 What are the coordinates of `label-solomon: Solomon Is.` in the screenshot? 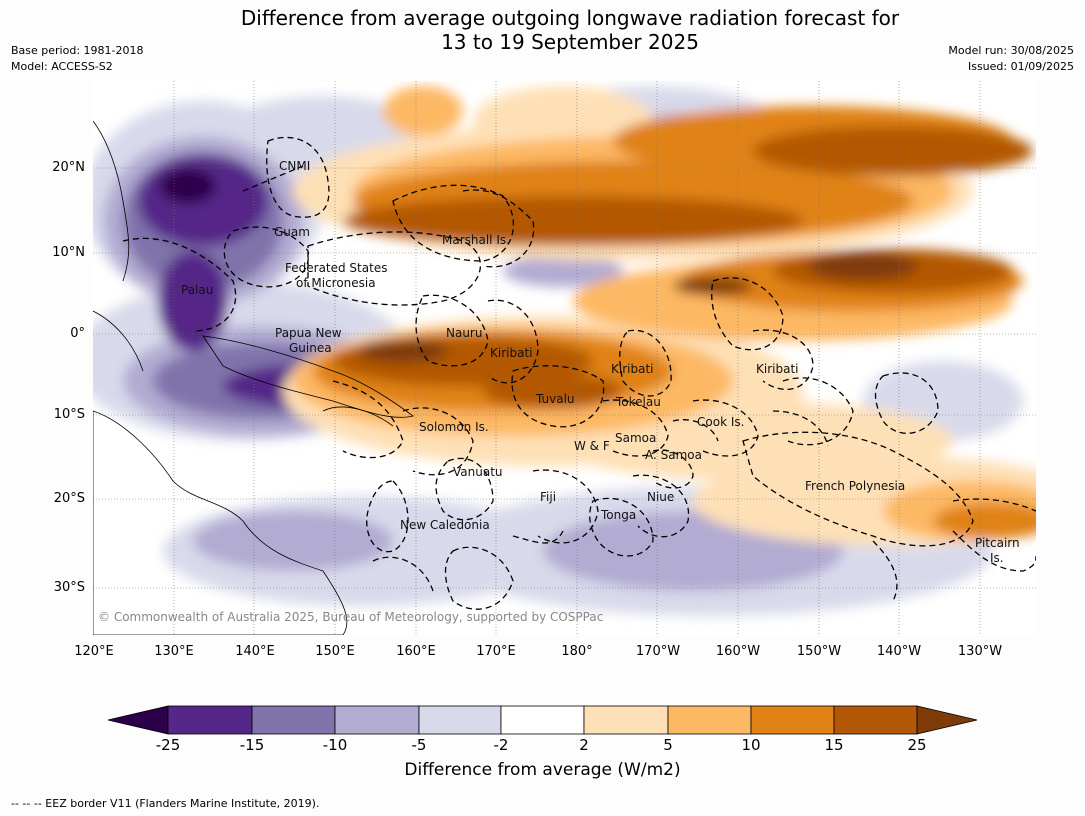 It's located at (454, 427).